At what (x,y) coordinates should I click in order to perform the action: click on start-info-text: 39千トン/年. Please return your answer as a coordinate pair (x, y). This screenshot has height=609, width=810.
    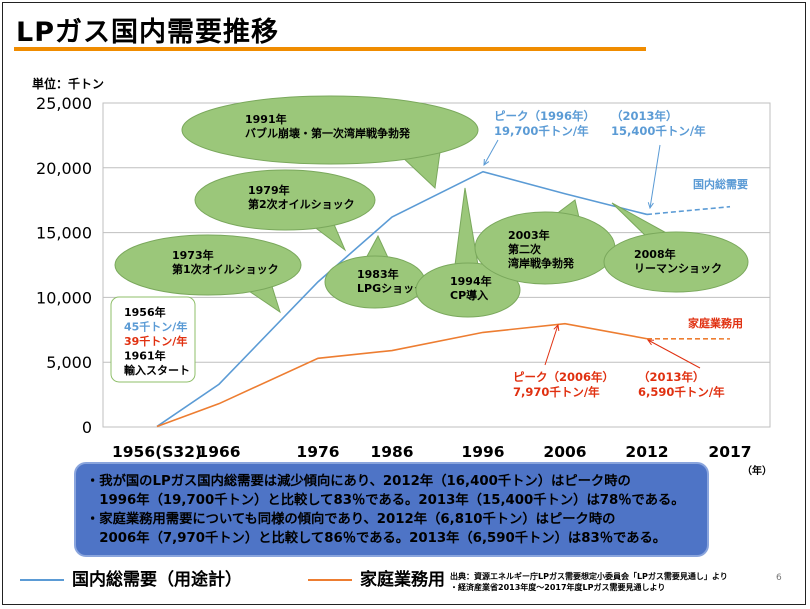
    Looking at the image, I should click on (155, 341).